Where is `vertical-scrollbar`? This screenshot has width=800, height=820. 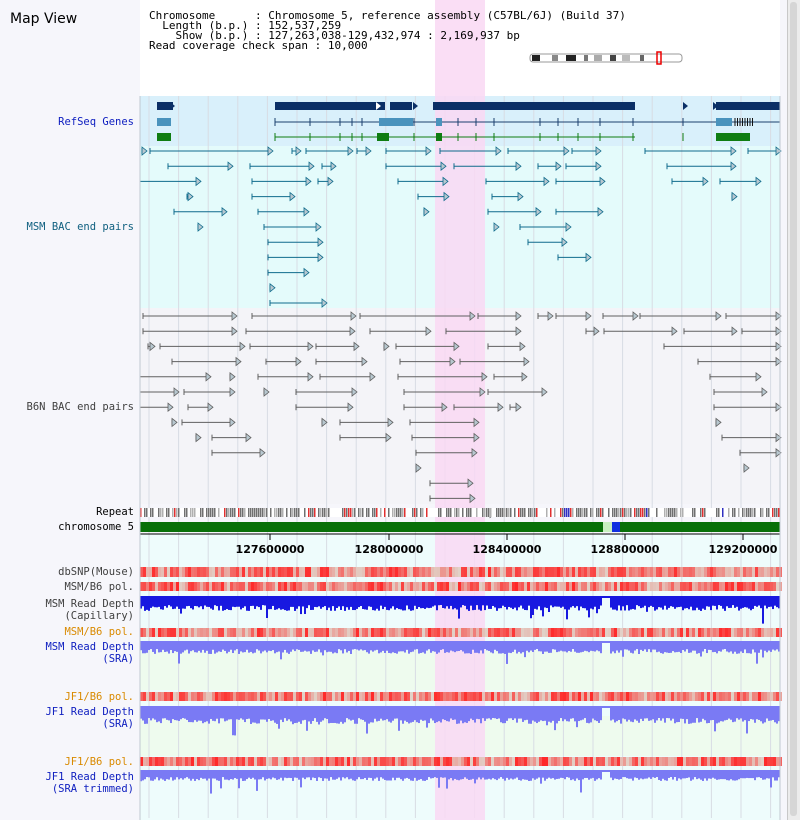 vertical-scrollbar is located at coordinates (793, 410).